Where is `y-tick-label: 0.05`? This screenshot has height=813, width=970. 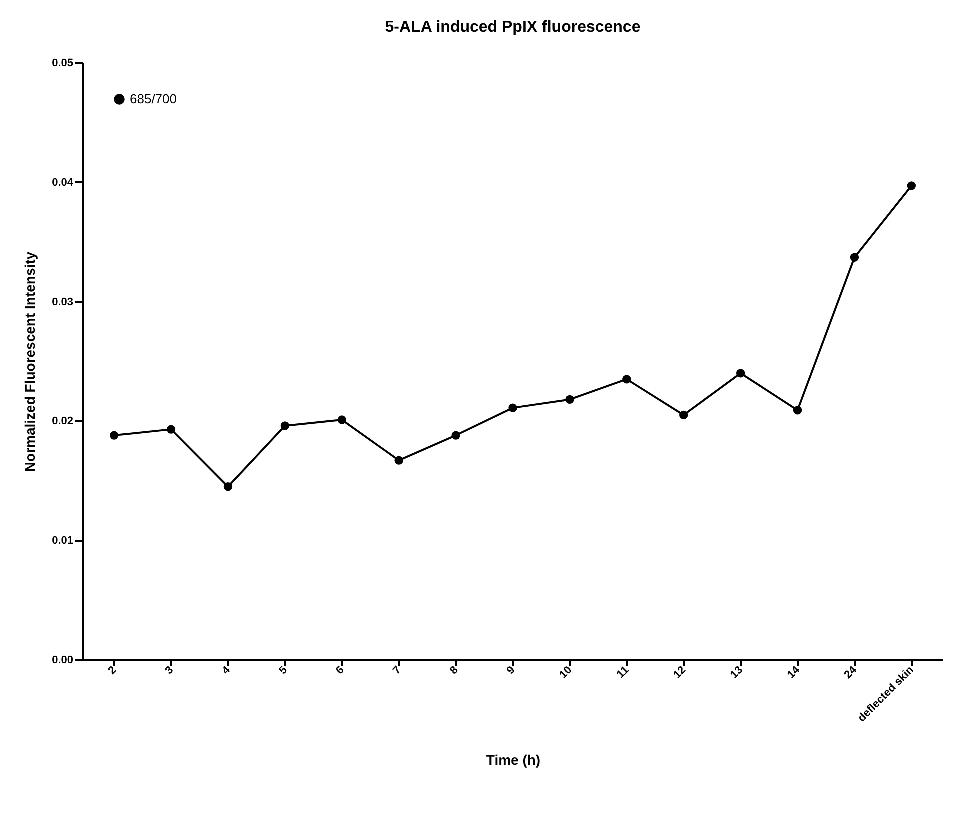
y-tick-label: 0.05 is located at coordinates (63, 64).